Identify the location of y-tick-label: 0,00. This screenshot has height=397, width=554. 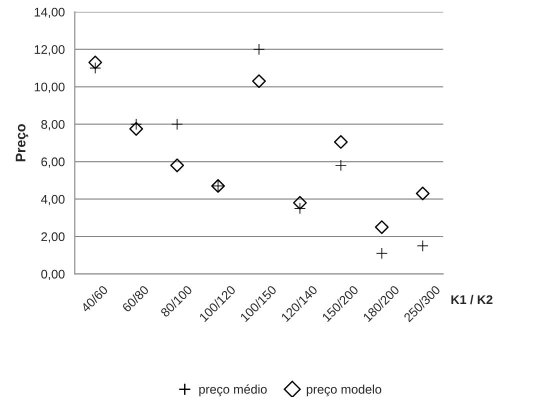
(53, 275).